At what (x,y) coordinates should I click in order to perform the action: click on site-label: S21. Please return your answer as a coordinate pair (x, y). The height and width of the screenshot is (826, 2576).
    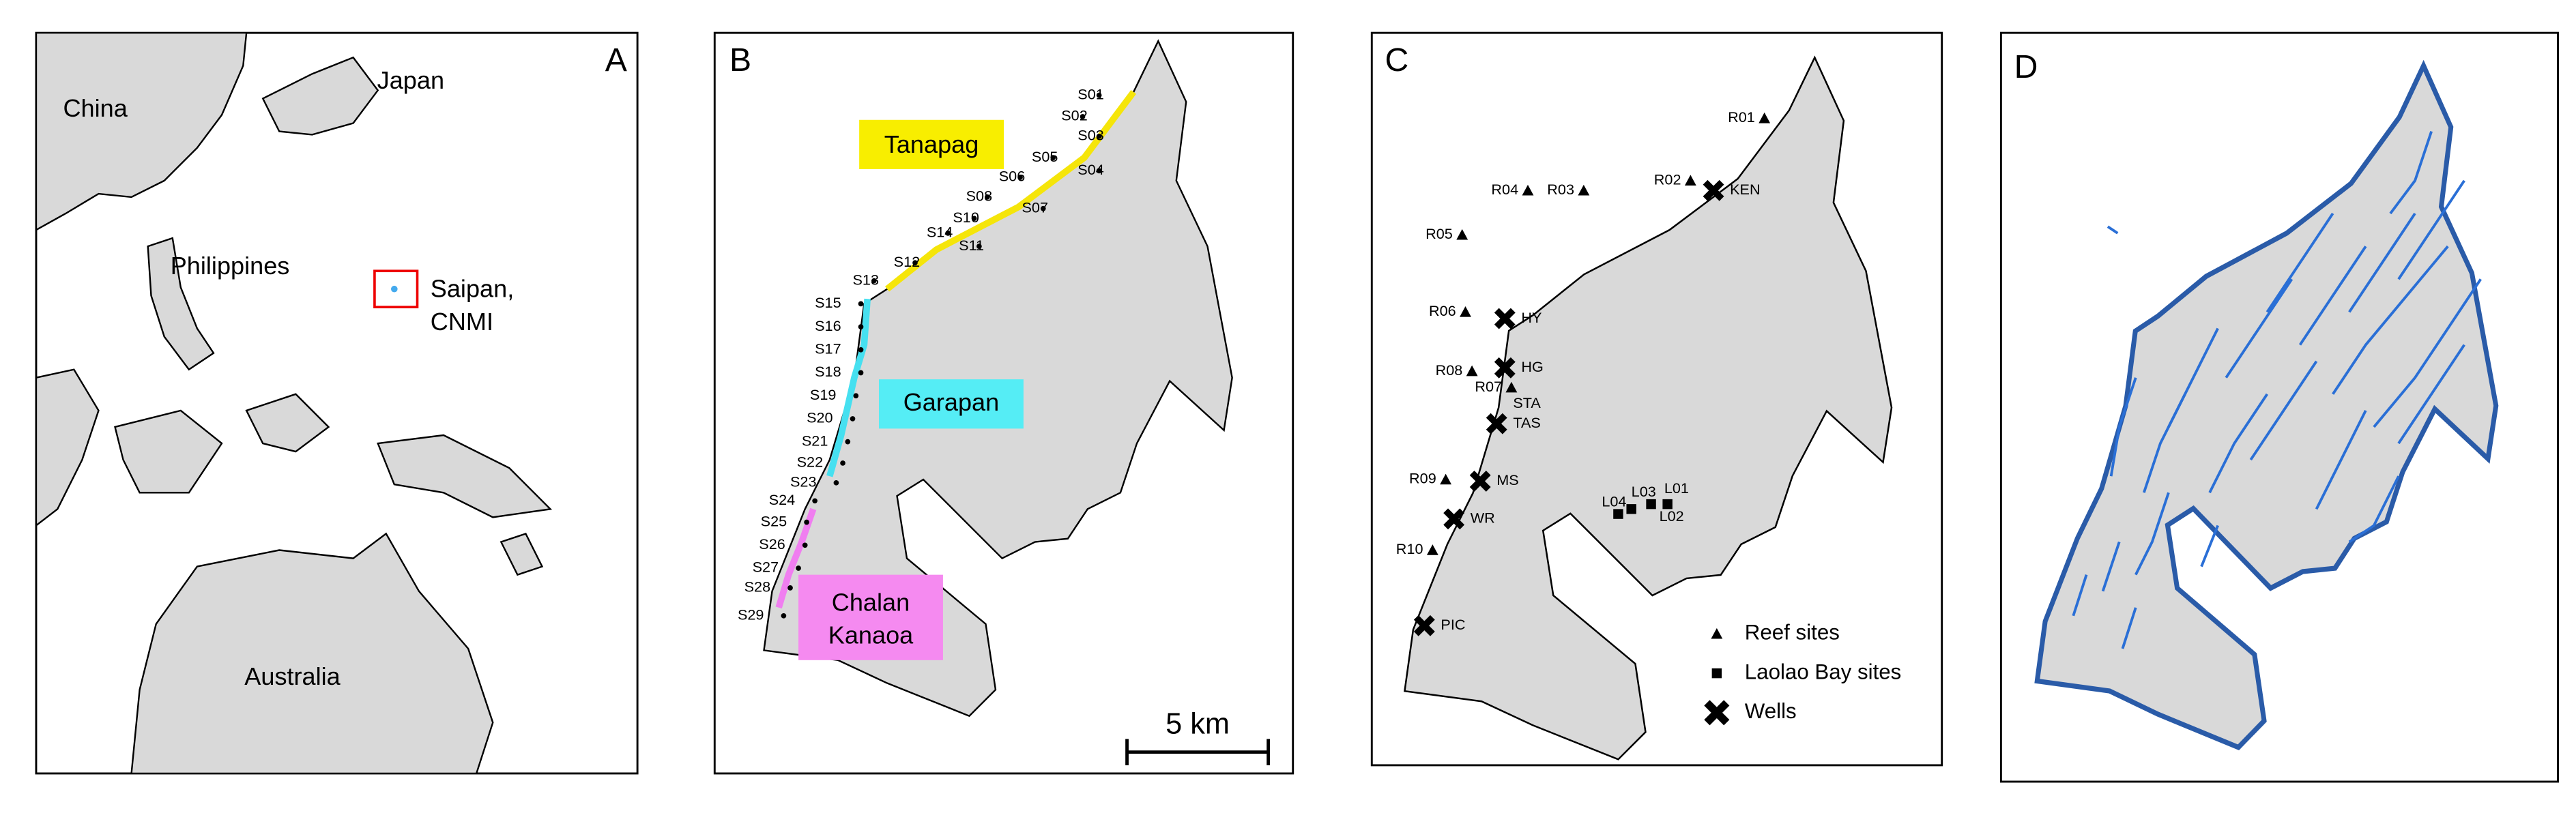
    Looking at the image, I should click on (815, 441).